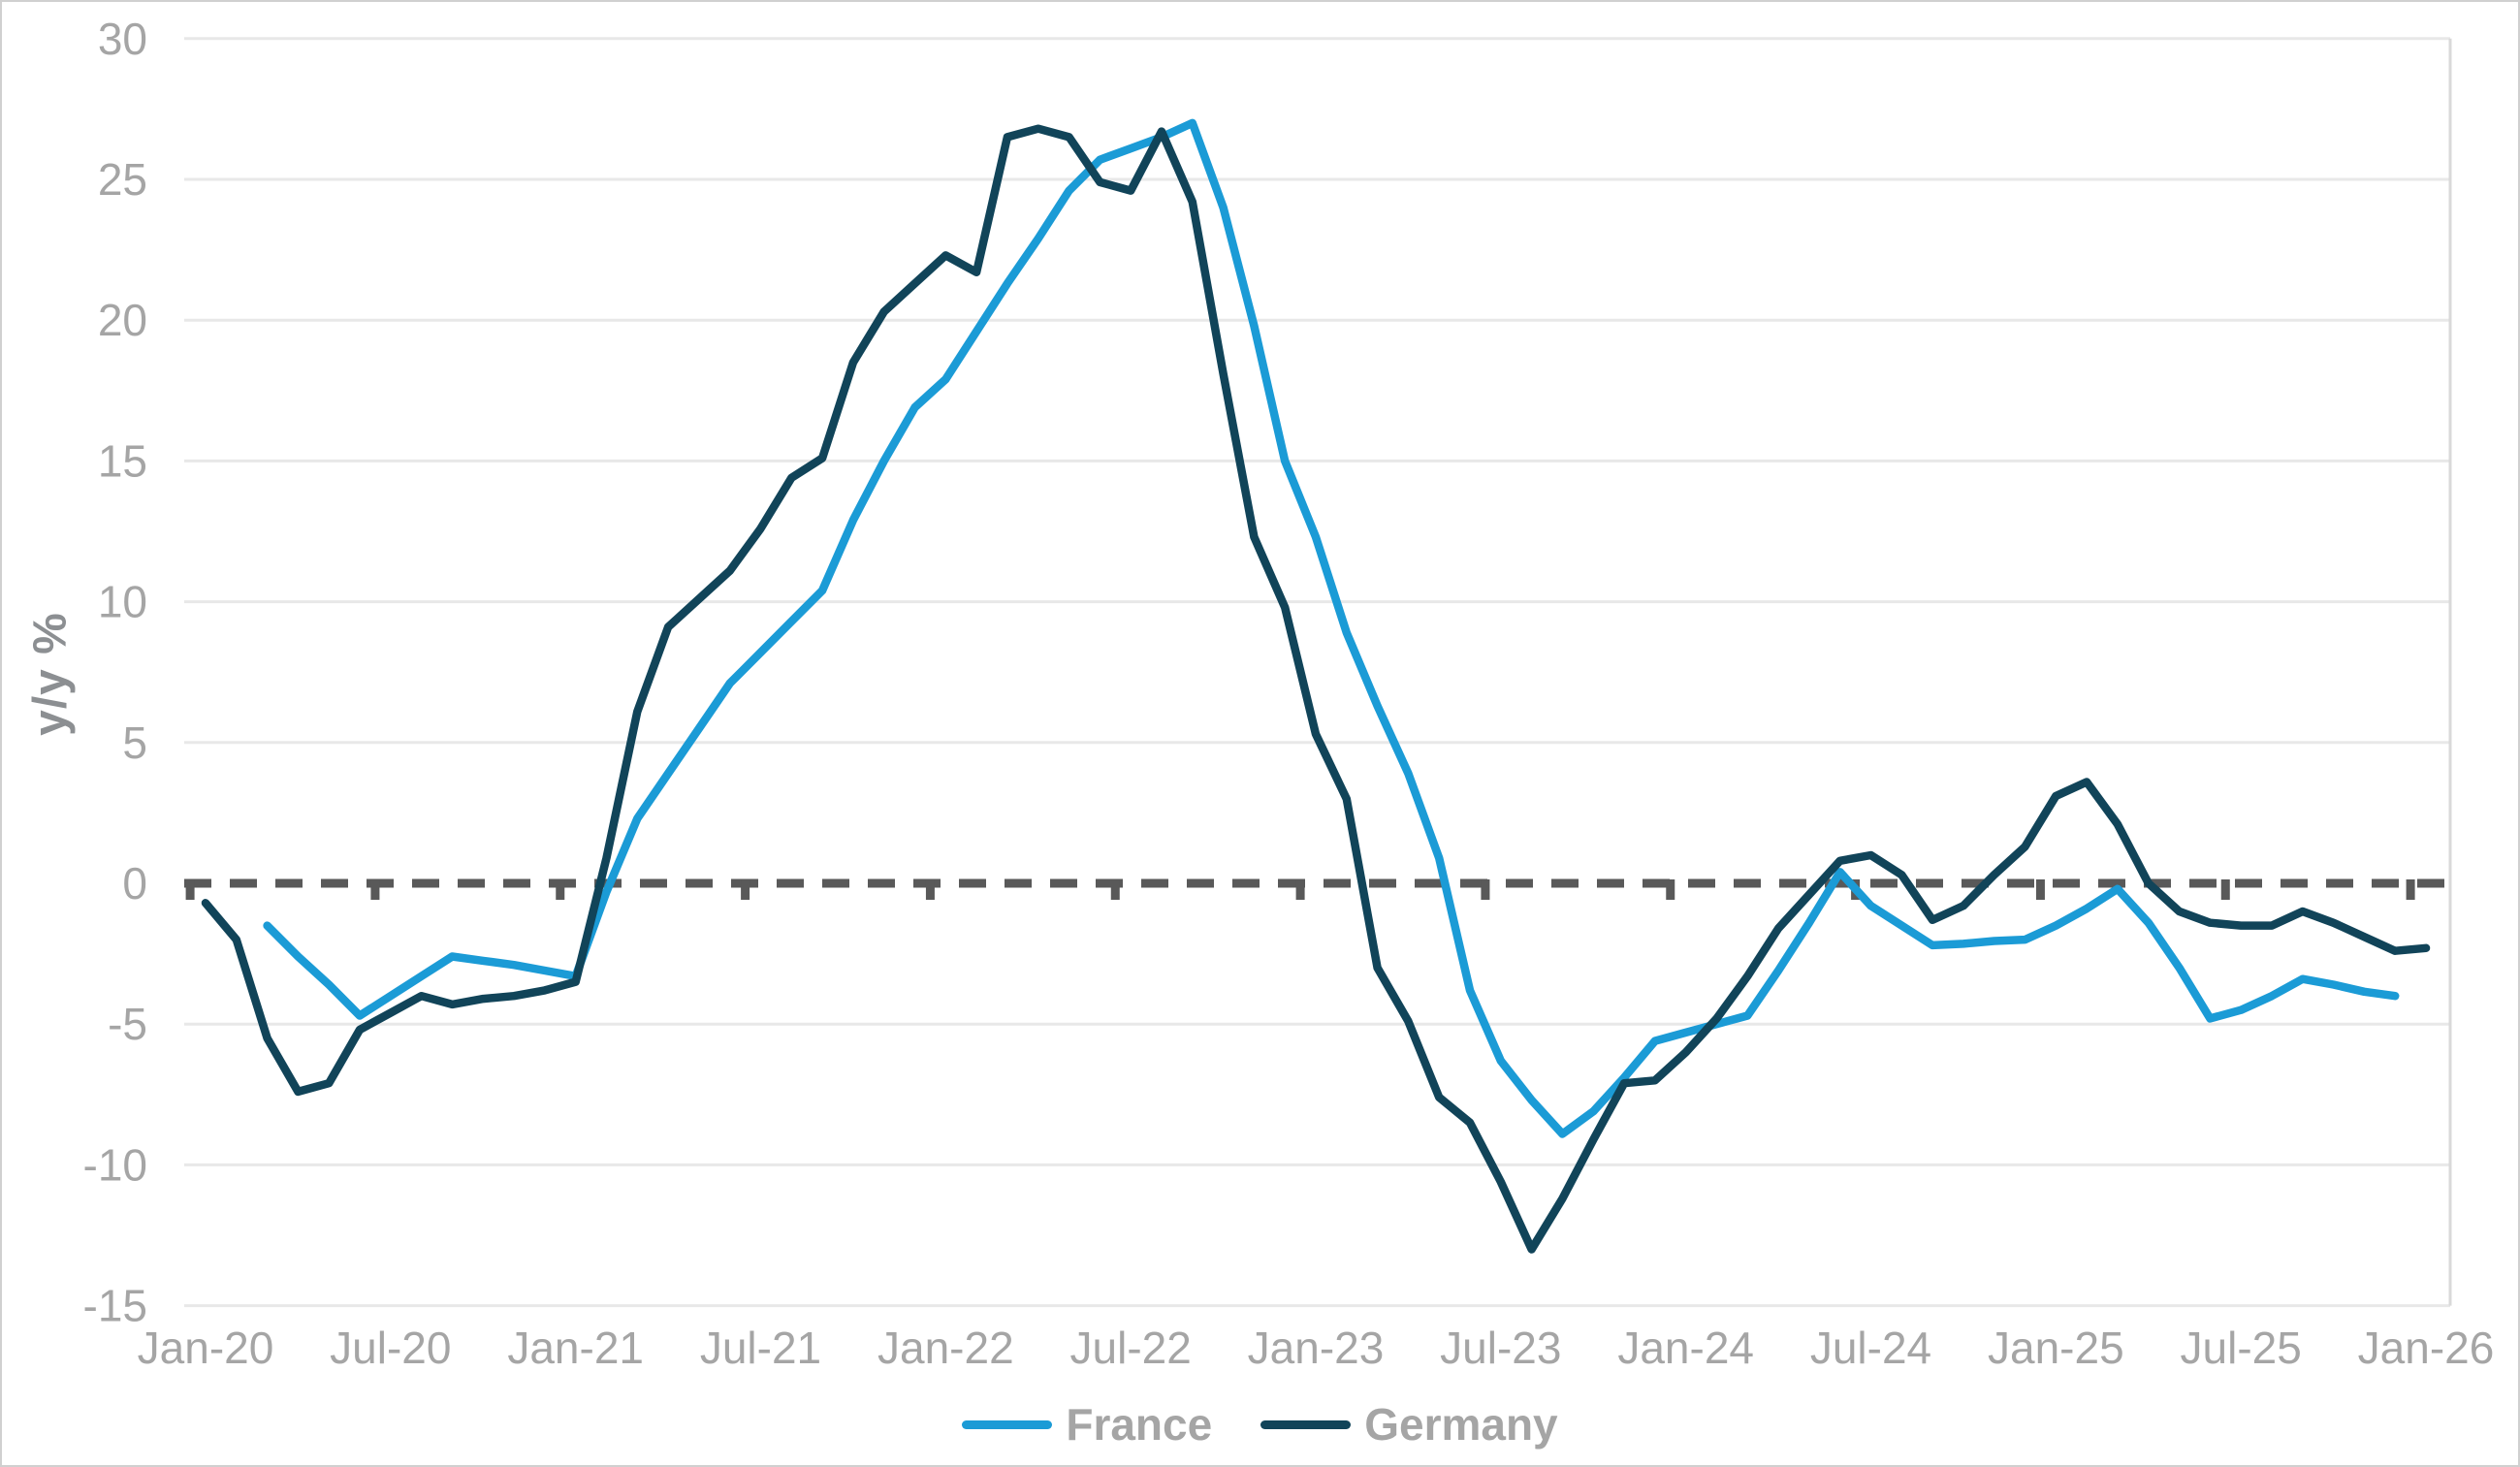 This screenshot has width=2520, height=1467. I want to click on x-tick-label: Jan-25, so click(2056, 1348).